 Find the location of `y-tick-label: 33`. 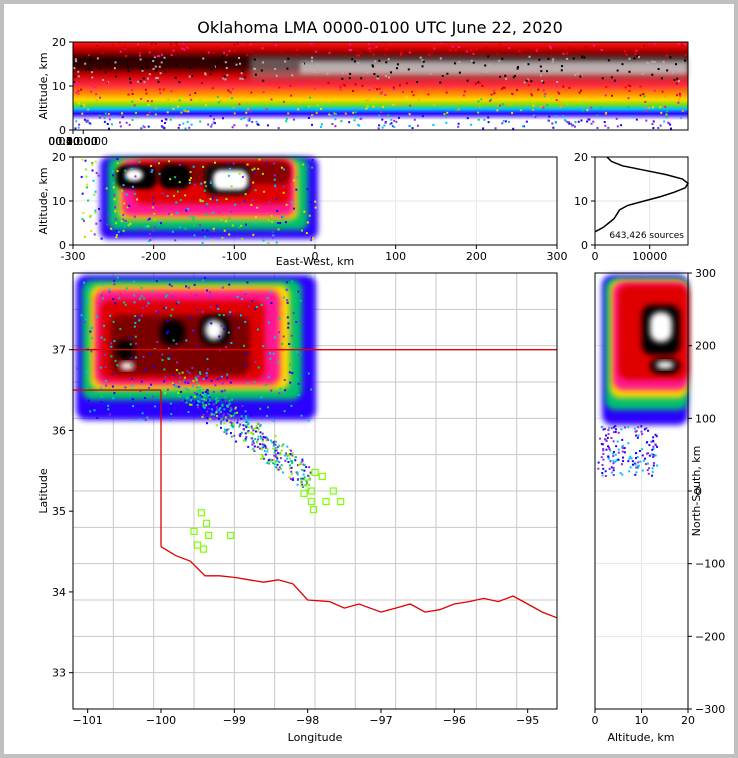

y-tick-label: 33 is located at coordinates (59, 673).